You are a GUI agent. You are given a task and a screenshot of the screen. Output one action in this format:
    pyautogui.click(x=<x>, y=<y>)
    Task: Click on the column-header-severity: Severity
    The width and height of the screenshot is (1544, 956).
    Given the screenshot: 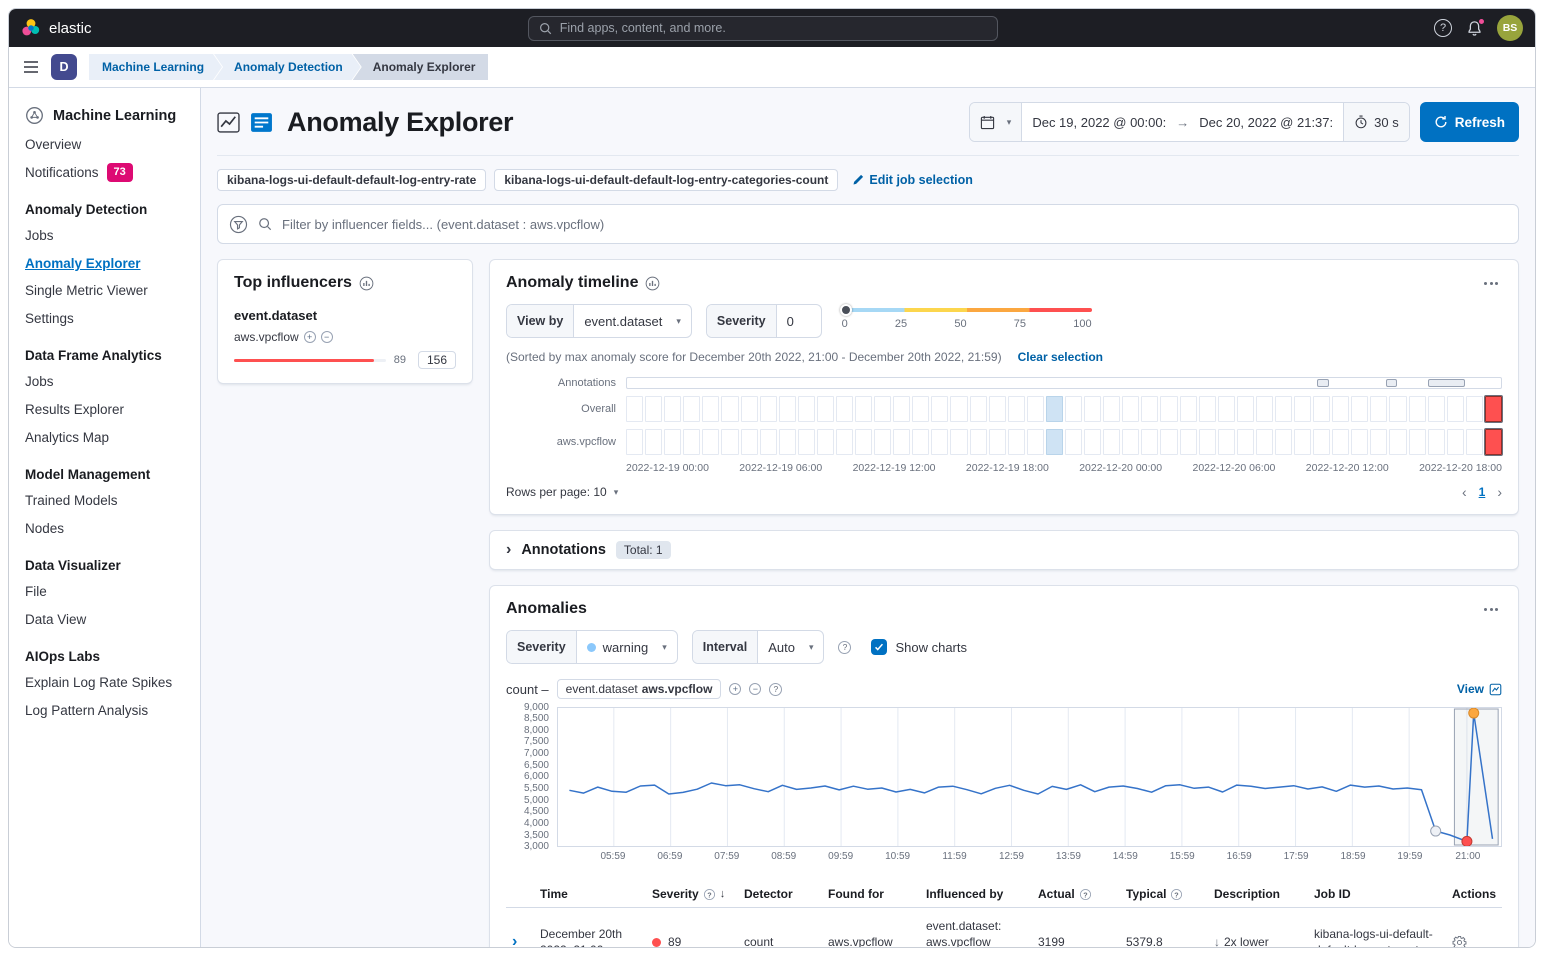 What is the action you would take?
    pyautogui.click(x=692, y=894)
    